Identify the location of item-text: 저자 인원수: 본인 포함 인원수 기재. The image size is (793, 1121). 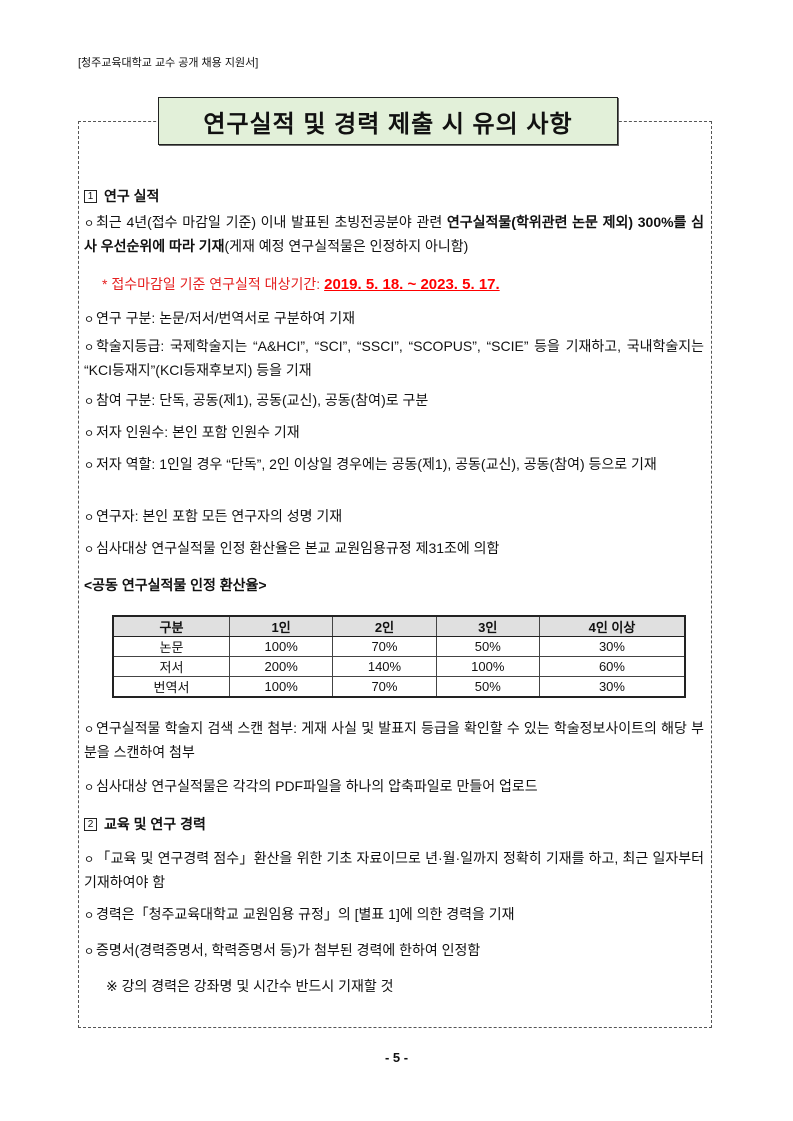
(198, 432).